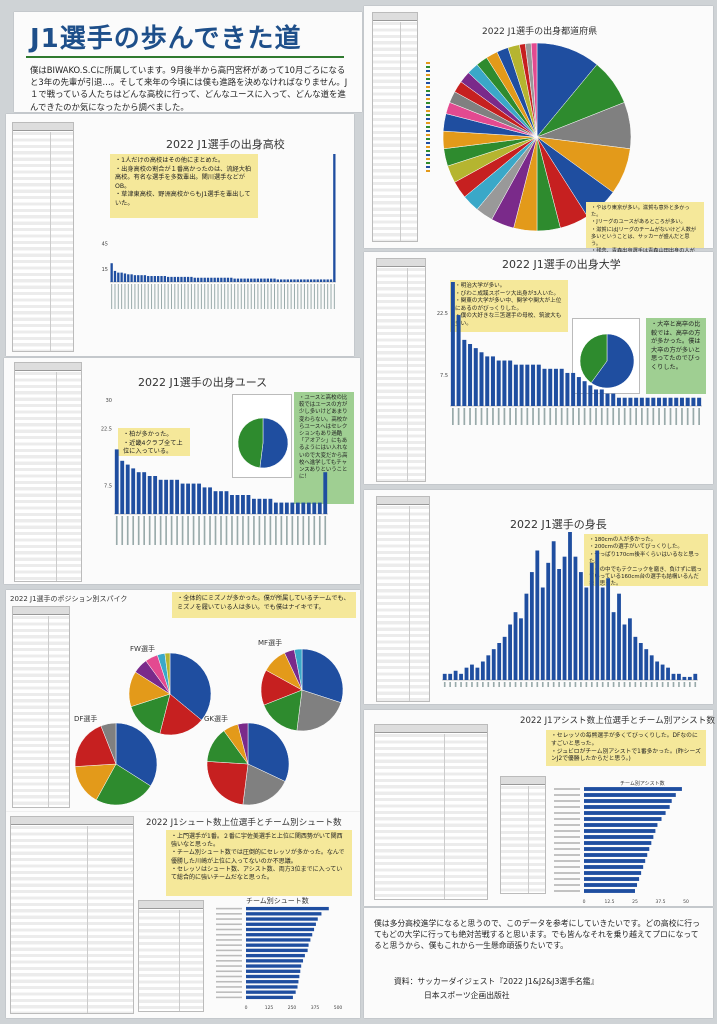 The width and height of the screenshot is (717, 1024). What do you see at coordinates (644, 558) in the screenshot?
I see `height-note-3: ・やっぱり170cm後半くらいはいるなと思った。` at bounding box center [644, 558].